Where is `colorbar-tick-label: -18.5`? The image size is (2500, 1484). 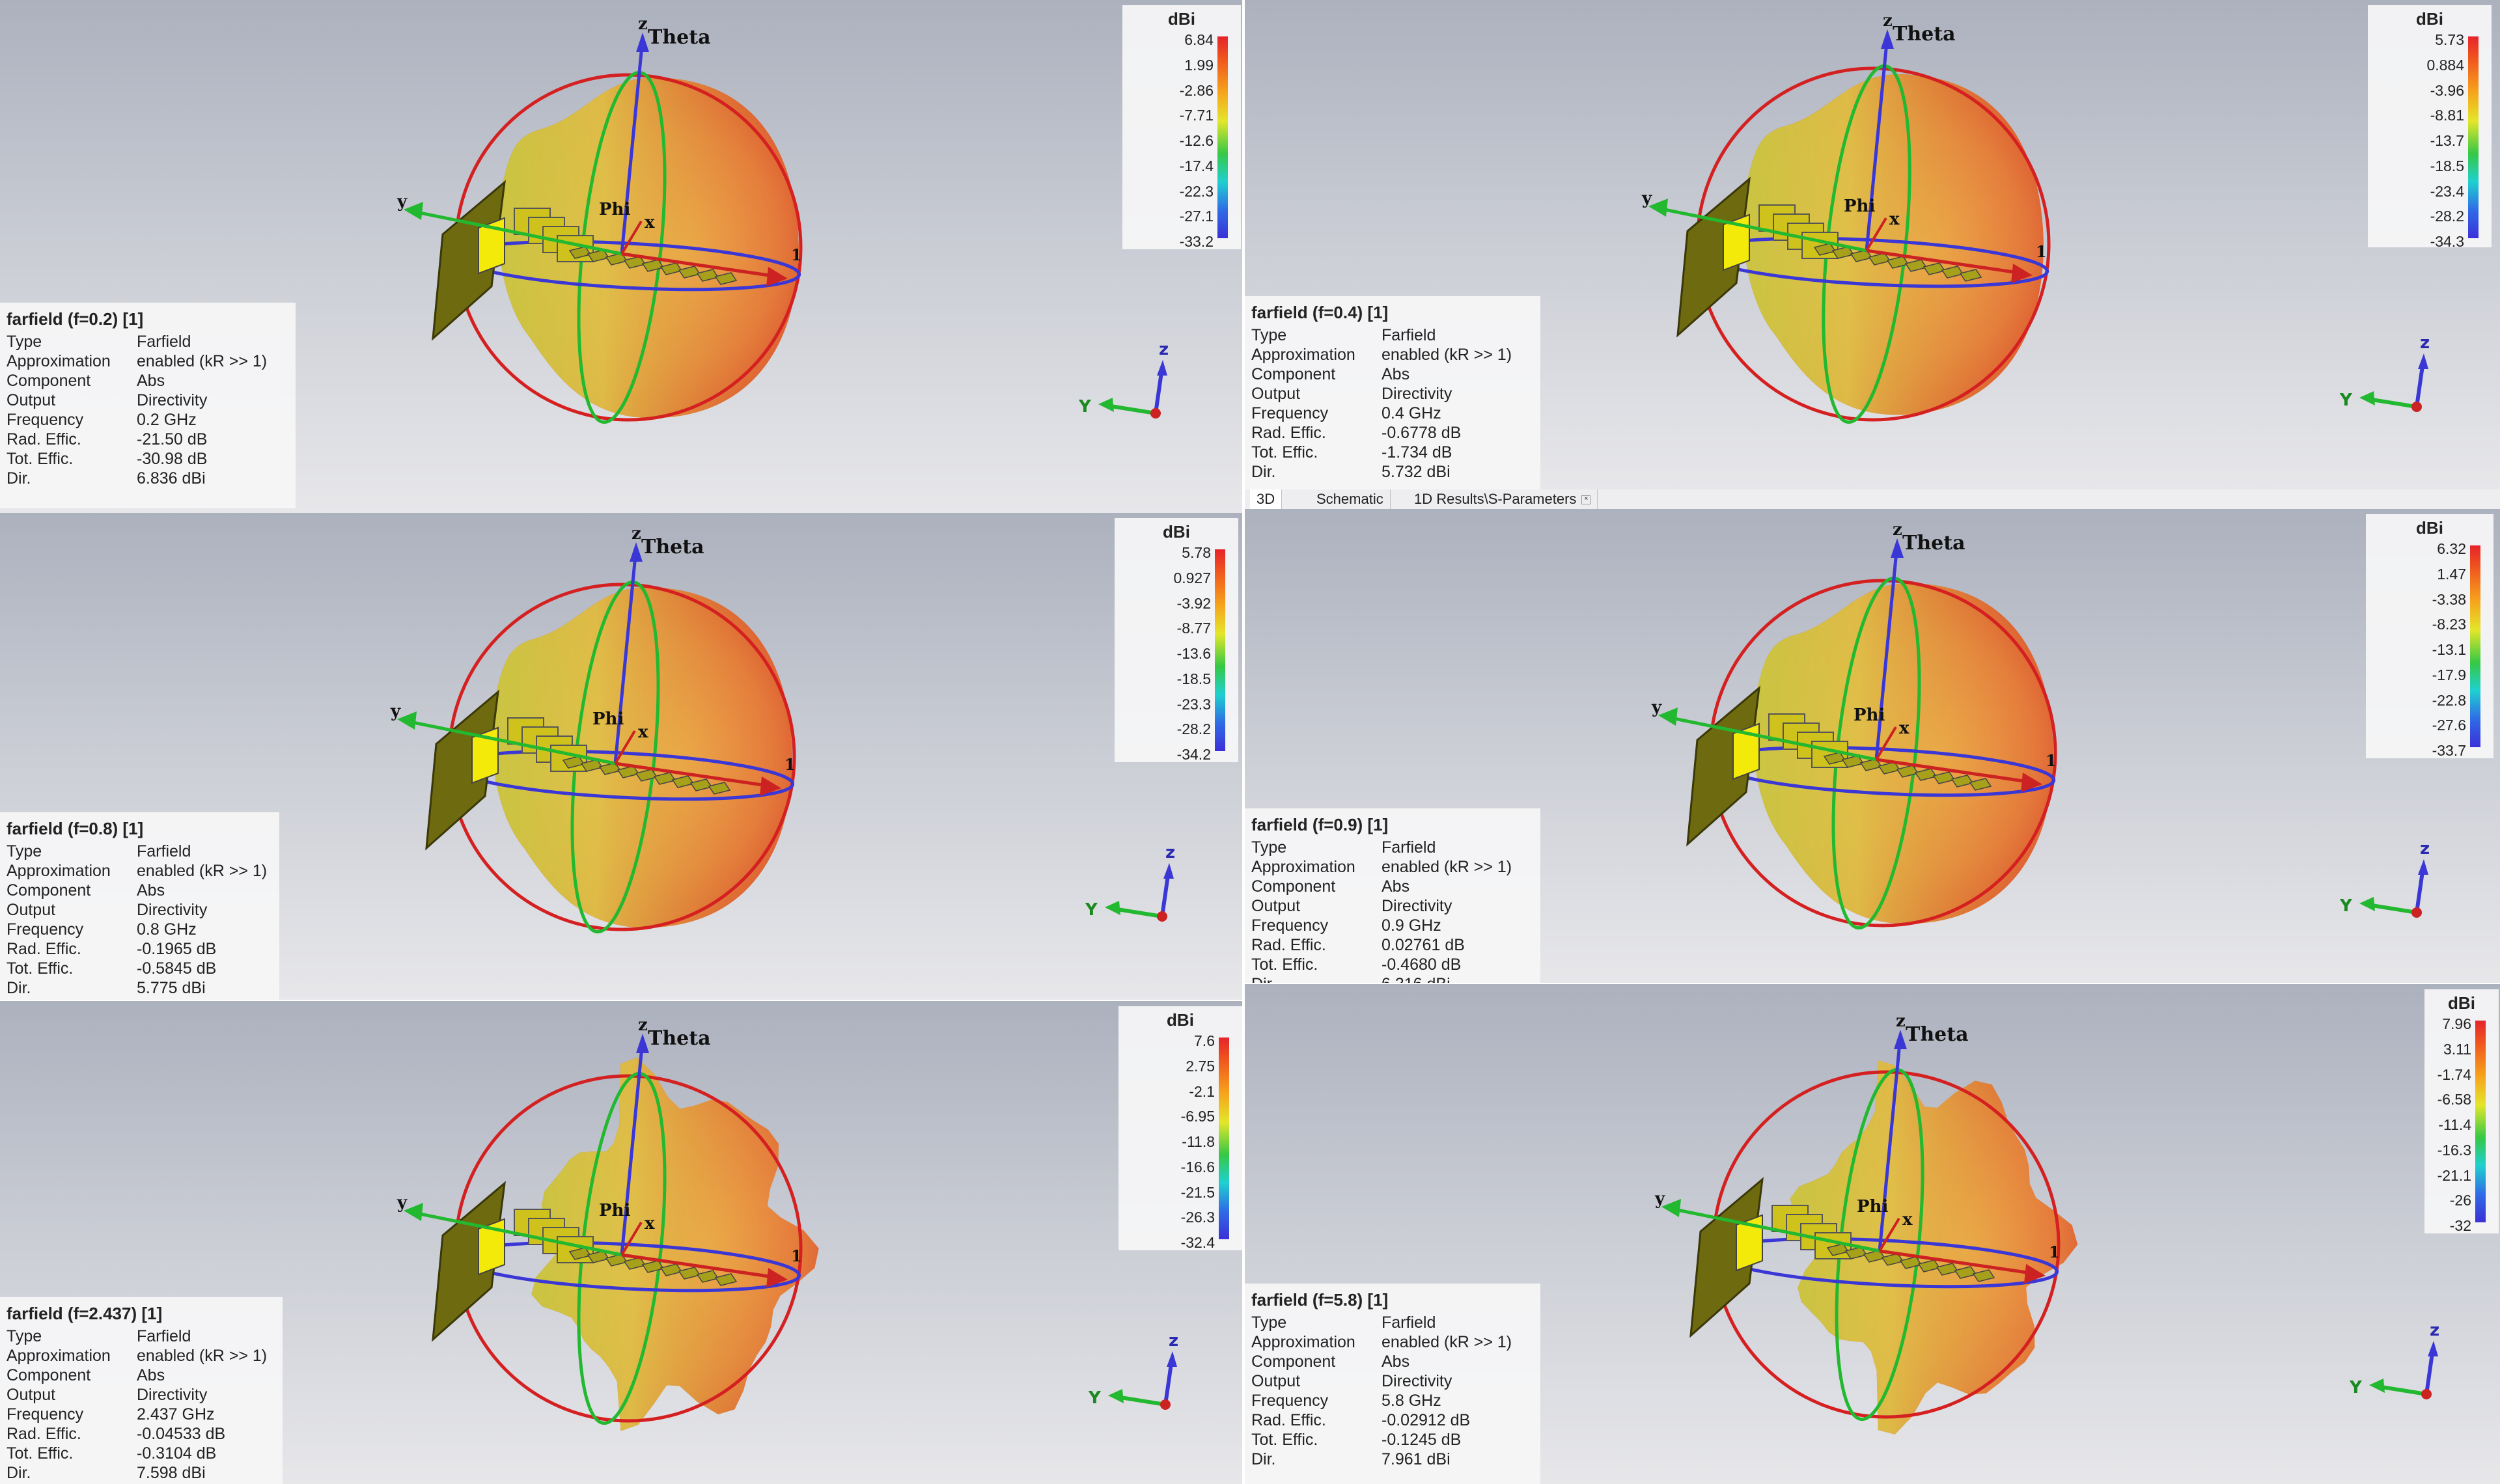
colorbar-tick-label: -18.5 is located at coordinates (1193, 678).